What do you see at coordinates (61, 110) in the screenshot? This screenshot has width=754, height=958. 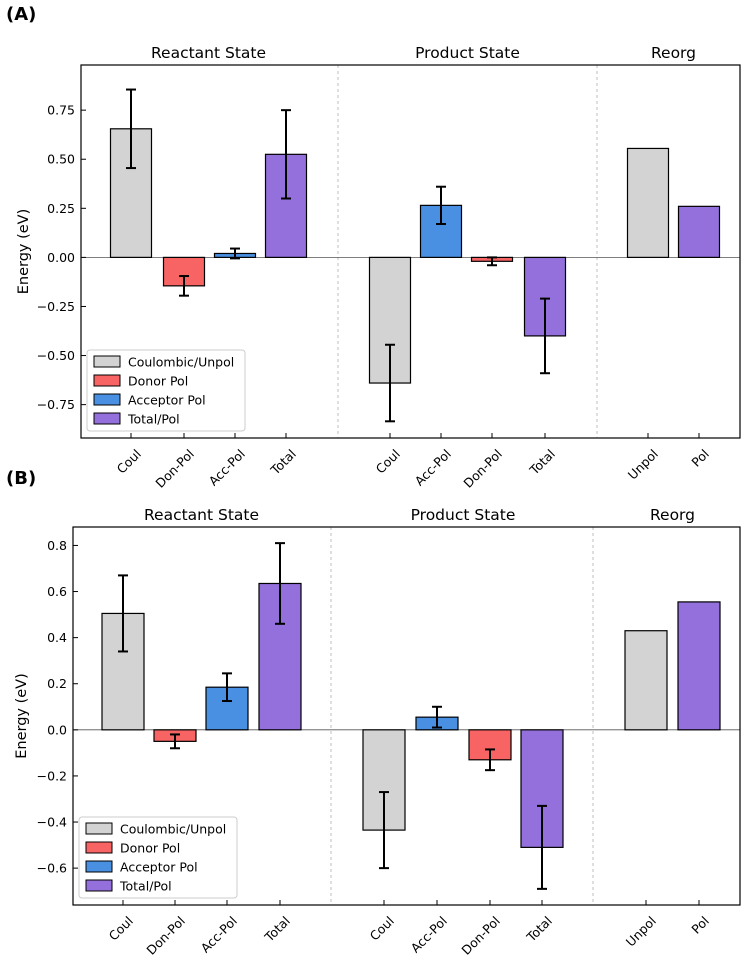 I see `y-tick-label: 0.75` at bounding box center [61, 110].